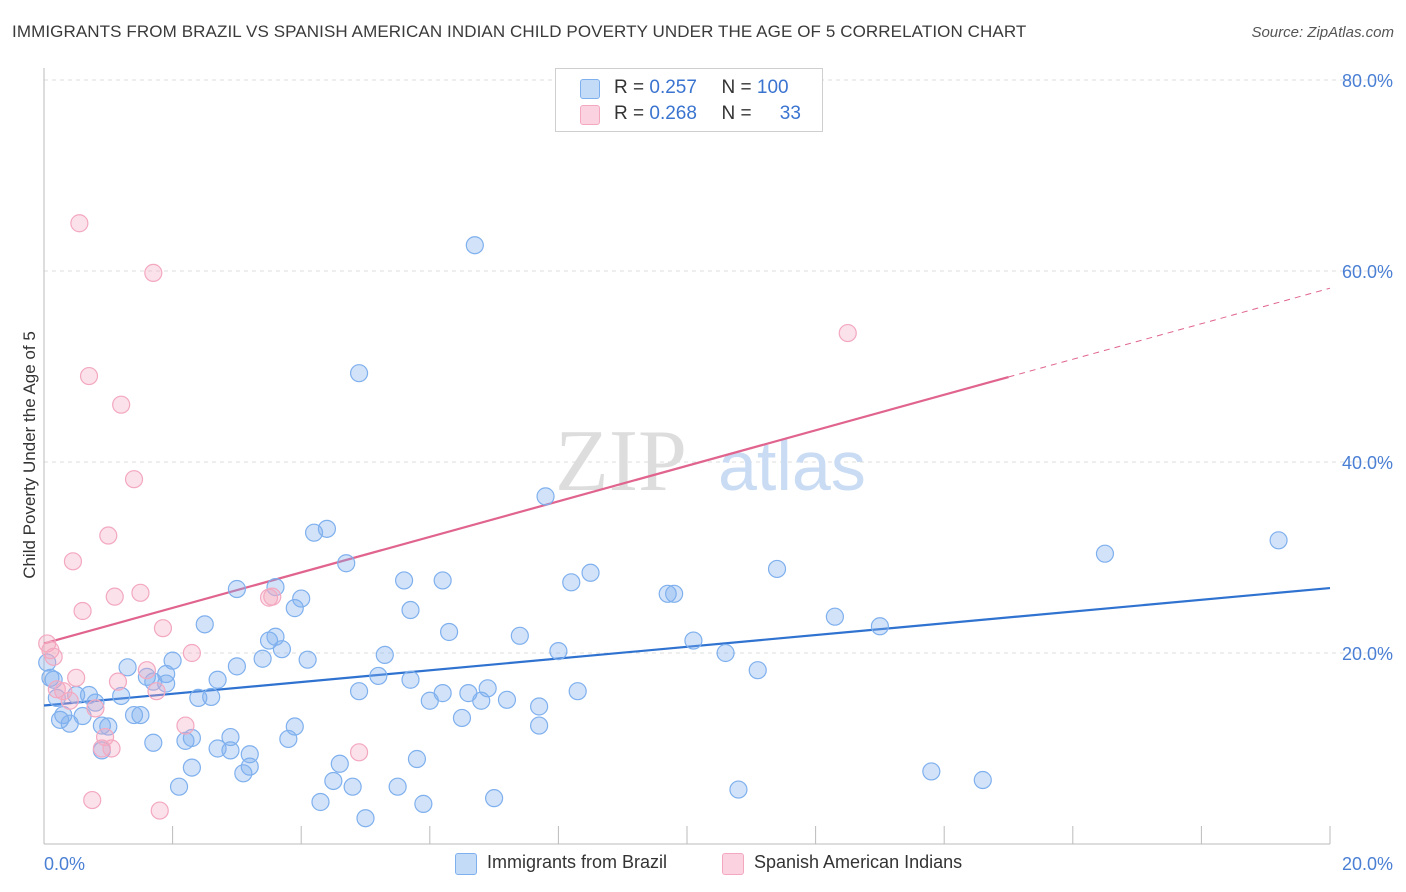 This screenshot has height=892, width=1406. I want to click on legend-swatch-brazil, so click(466, 864).